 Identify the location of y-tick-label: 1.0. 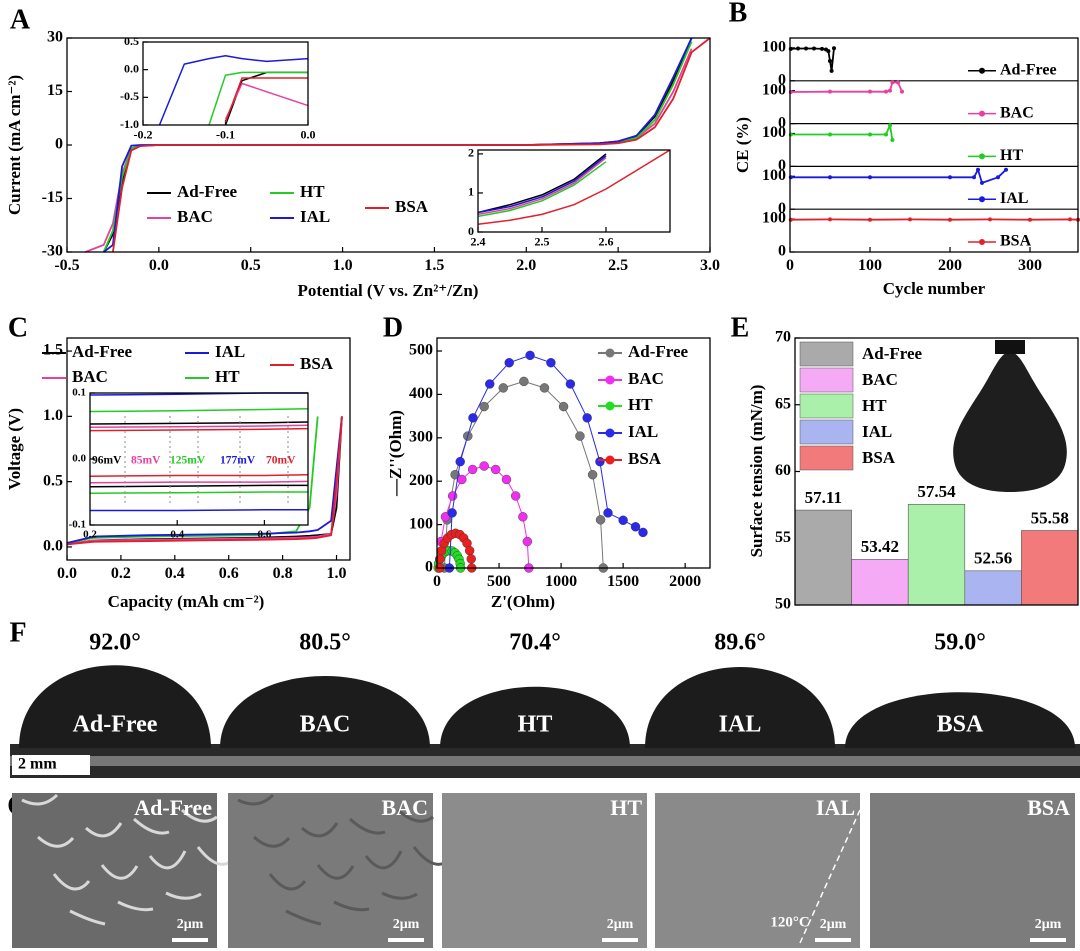
(53, 415).